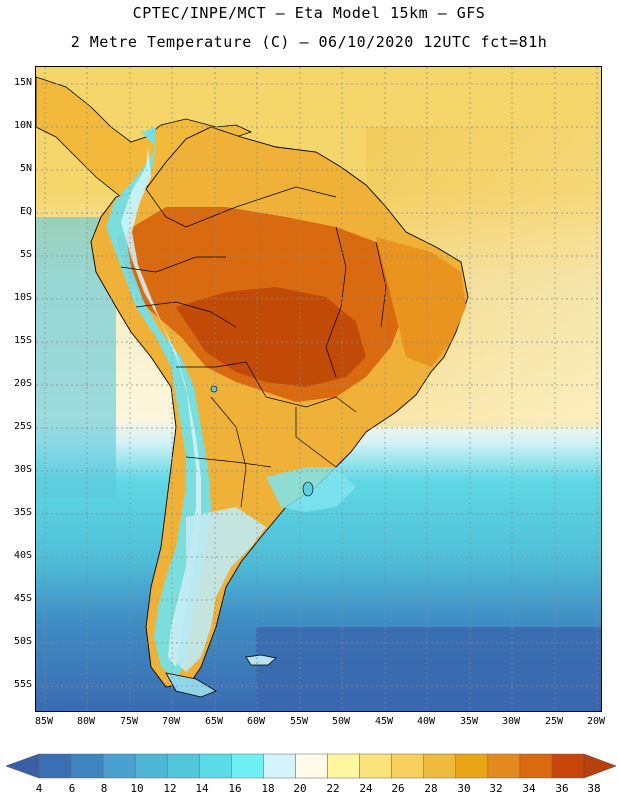  What do you see at coordinates (170, 788) in the screenshot?
I see `colorbar-label-12: 12` at bounding box center [170, 788].